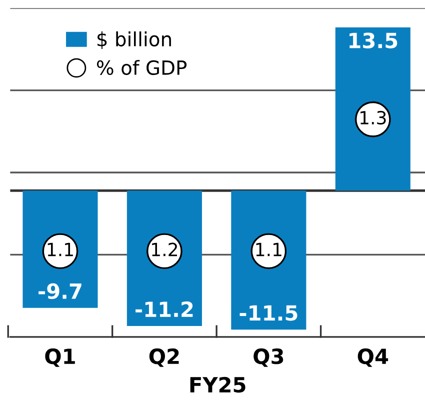 This screenshot has height=404, width=425. Describe the element at coordinates (269, 313) in the screenshot. I see `data-label: -11.5` at that location.